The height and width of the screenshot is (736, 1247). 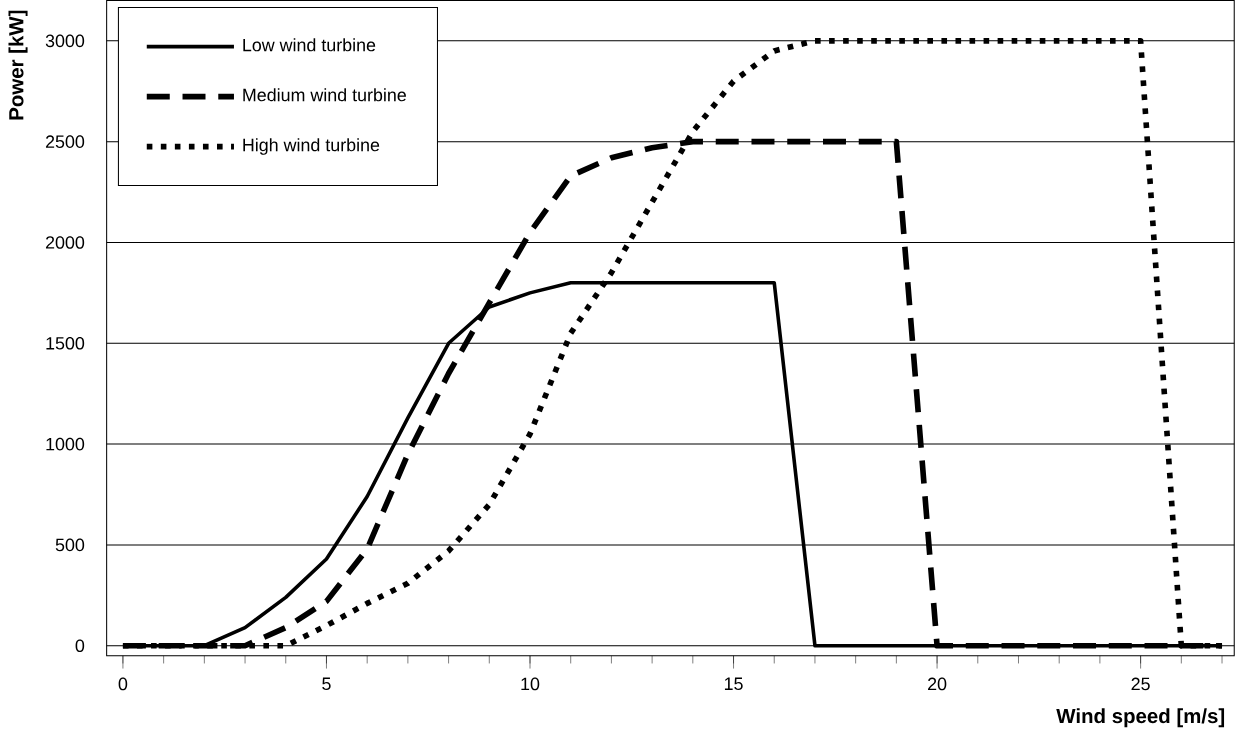 I want to click on legend-label: Medium wind turbine, so click(x=324, y=95).